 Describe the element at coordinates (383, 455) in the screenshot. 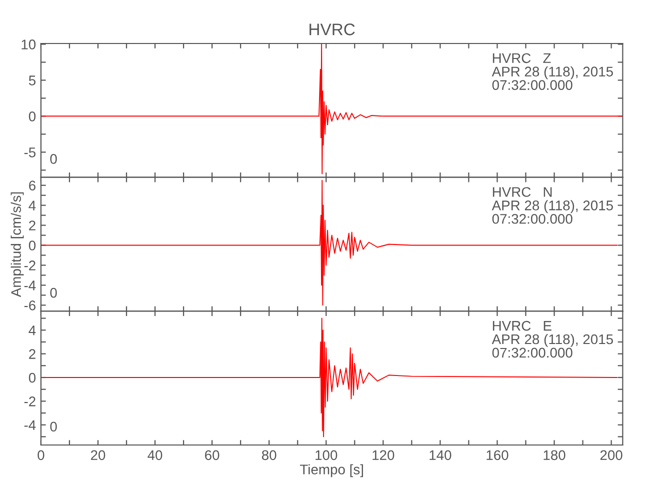

I see `x-tick-label: 120` at that location.